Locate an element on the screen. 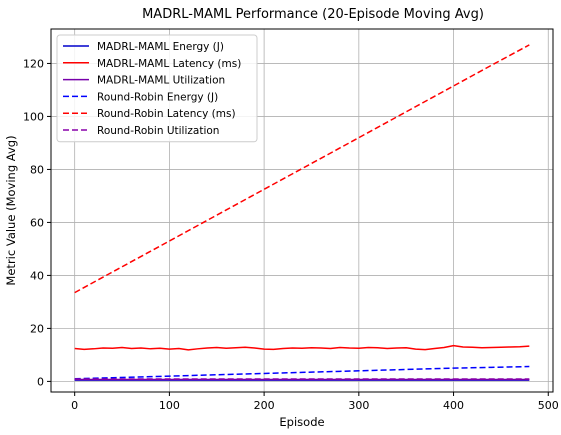  y-axis-ticks: 0 20 40 60 80 100 120 is located at coordinates (37, 222).